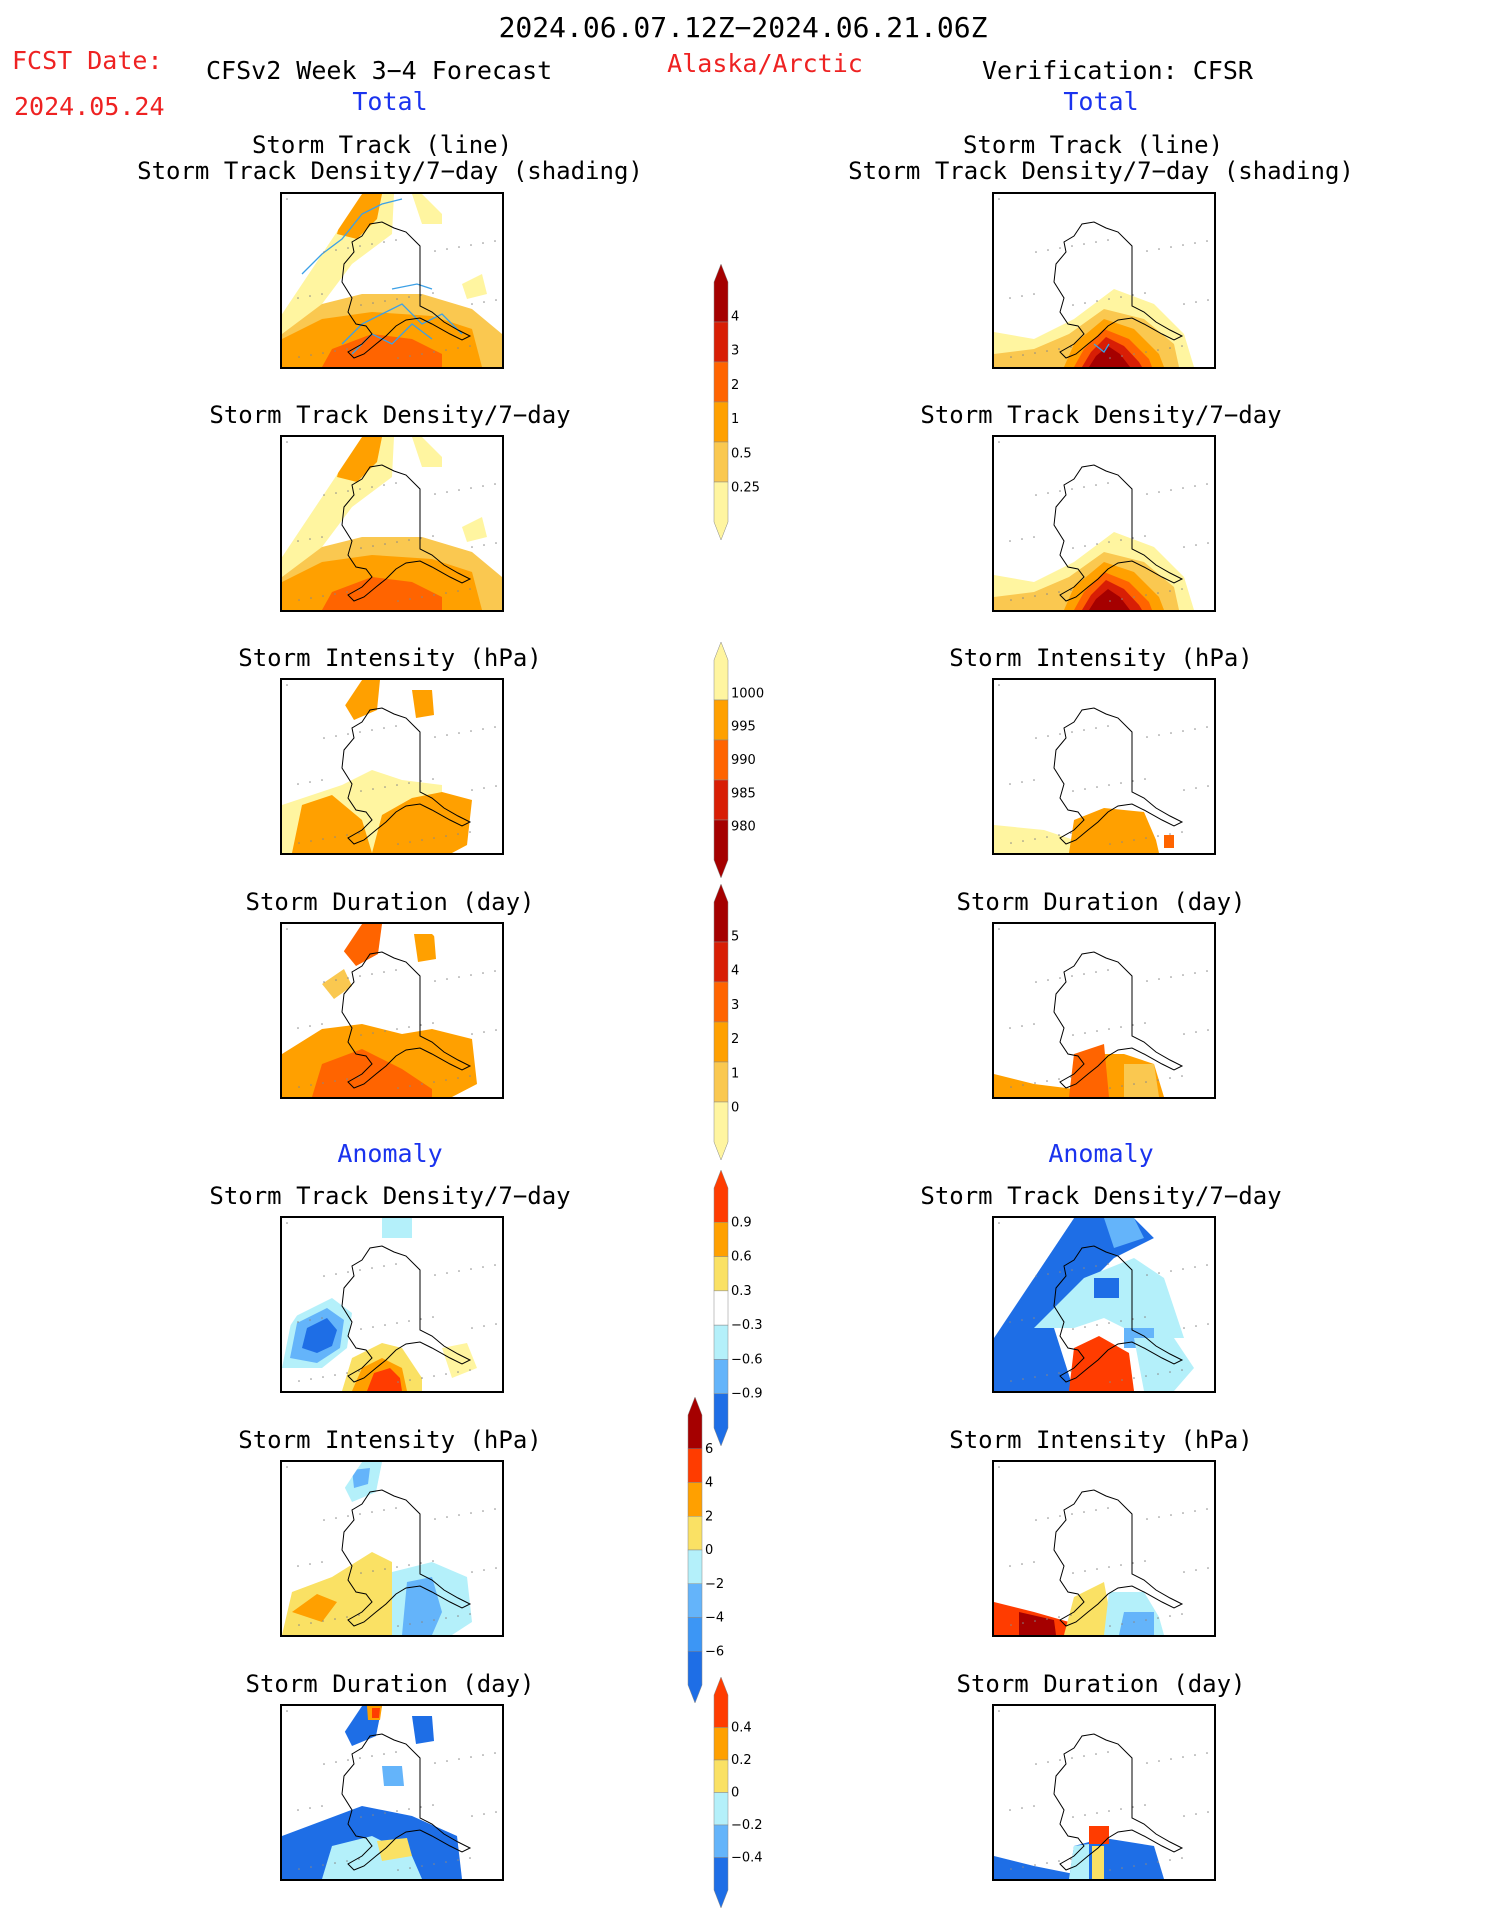 The height and width of the screenshot is (1925, 1487). Describe the element at coordinates (747, 693) in the screenshot. I see `colorbar-tick-label: 1000` at that location.